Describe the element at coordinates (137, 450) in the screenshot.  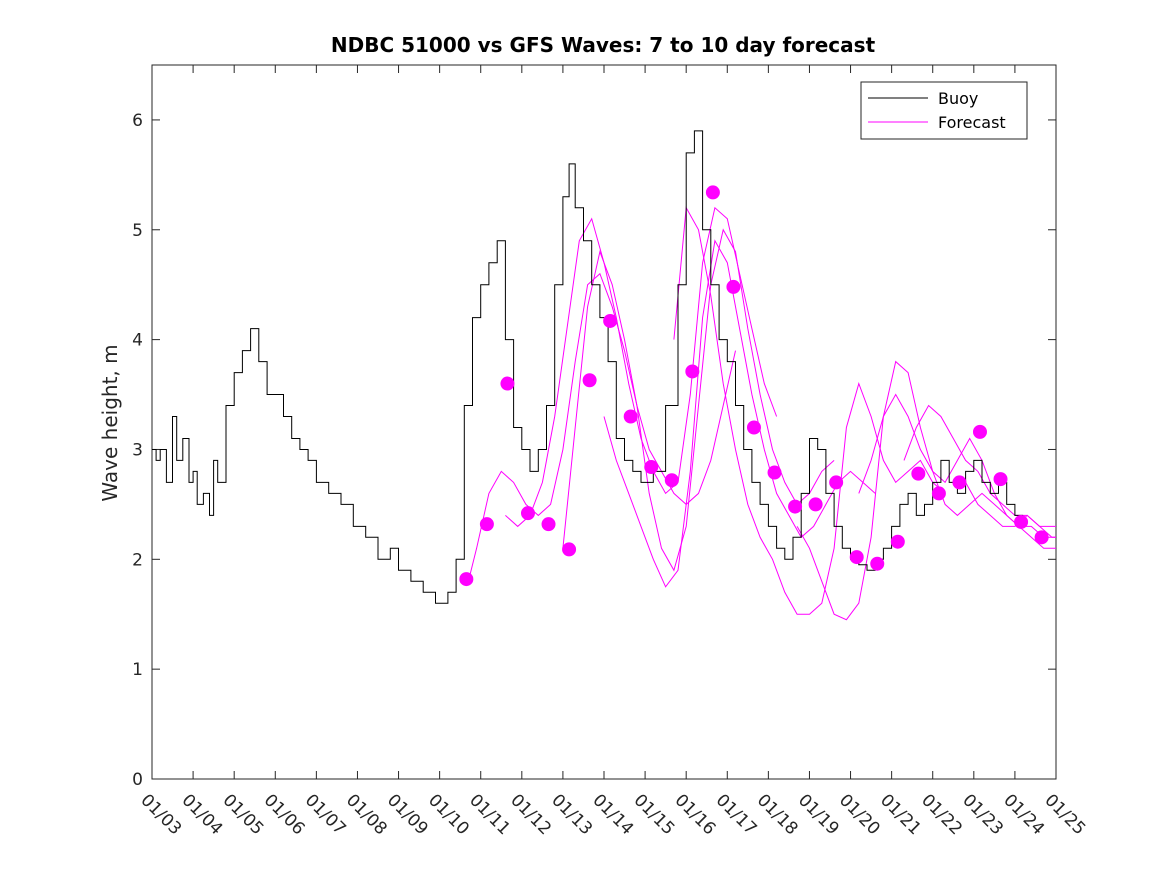
I see `y-tick-label: 3` at that location.